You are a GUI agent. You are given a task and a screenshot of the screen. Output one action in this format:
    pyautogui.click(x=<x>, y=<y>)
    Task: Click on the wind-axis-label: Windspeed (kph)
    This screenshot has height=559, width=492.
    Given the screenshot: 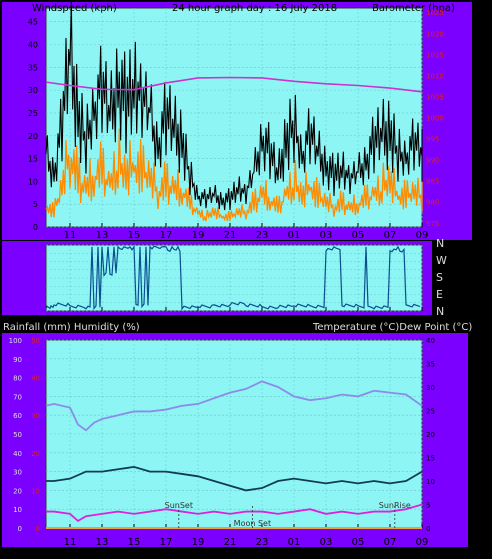 What is the action you would take?
    pyautogui.click(x=74, y=8)
    